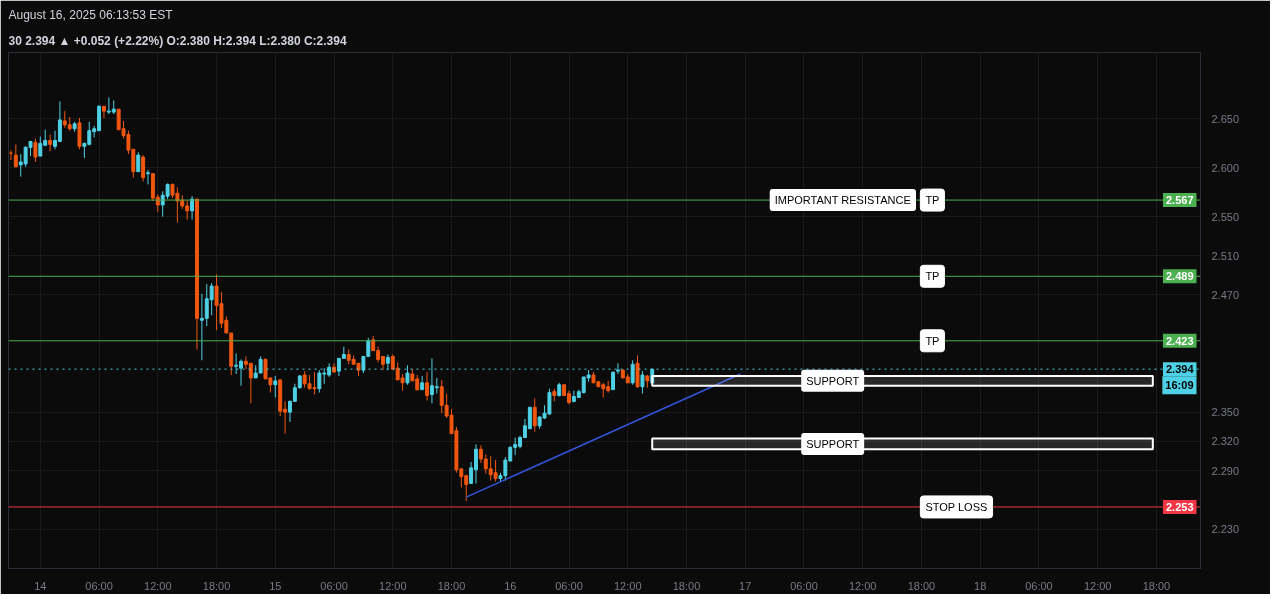  Describe the element at coordinates (1225, 294) in the screenshot. I see `y-tick-label: 2.470` at that location.